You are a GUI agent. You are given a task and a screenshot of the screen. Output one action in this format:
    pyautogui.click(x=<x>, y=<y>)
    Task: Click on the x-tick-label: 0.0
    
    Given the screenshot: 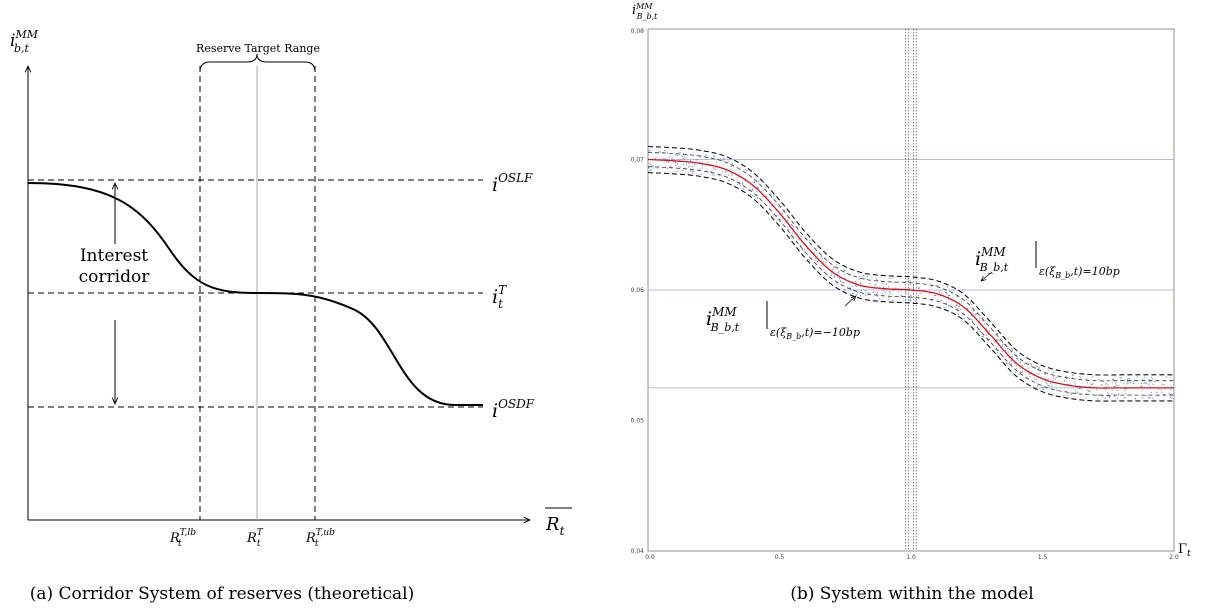 What is the action you would take?
    pyautogui.click(x=650, y=557)
    